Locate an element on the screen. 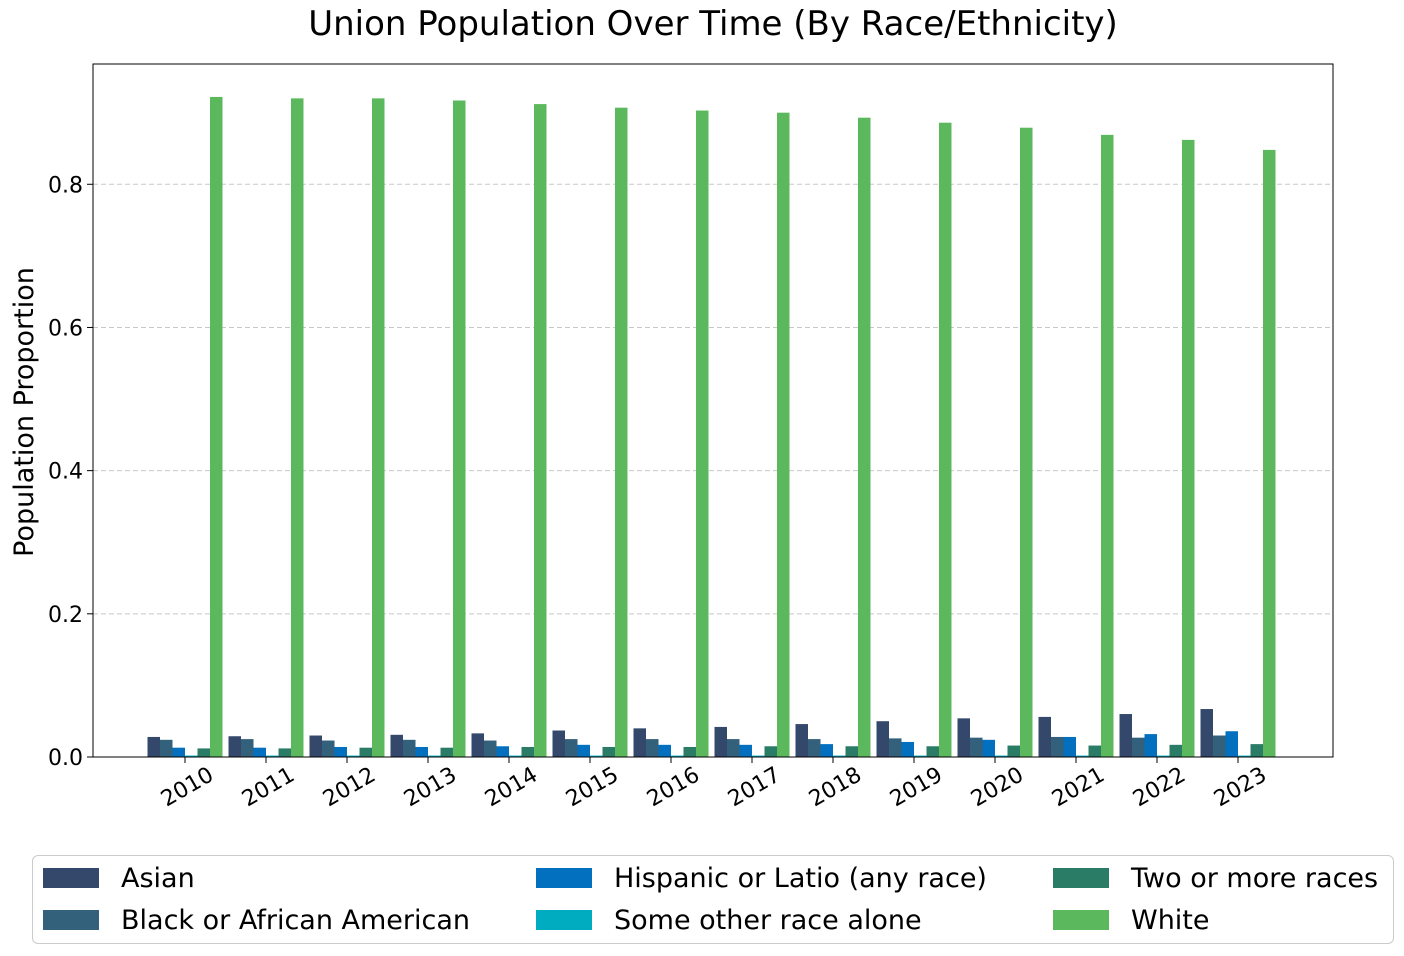 The image size is (1404, 956). x-tick-label: 2023 is located at coordinates (1240, 788).